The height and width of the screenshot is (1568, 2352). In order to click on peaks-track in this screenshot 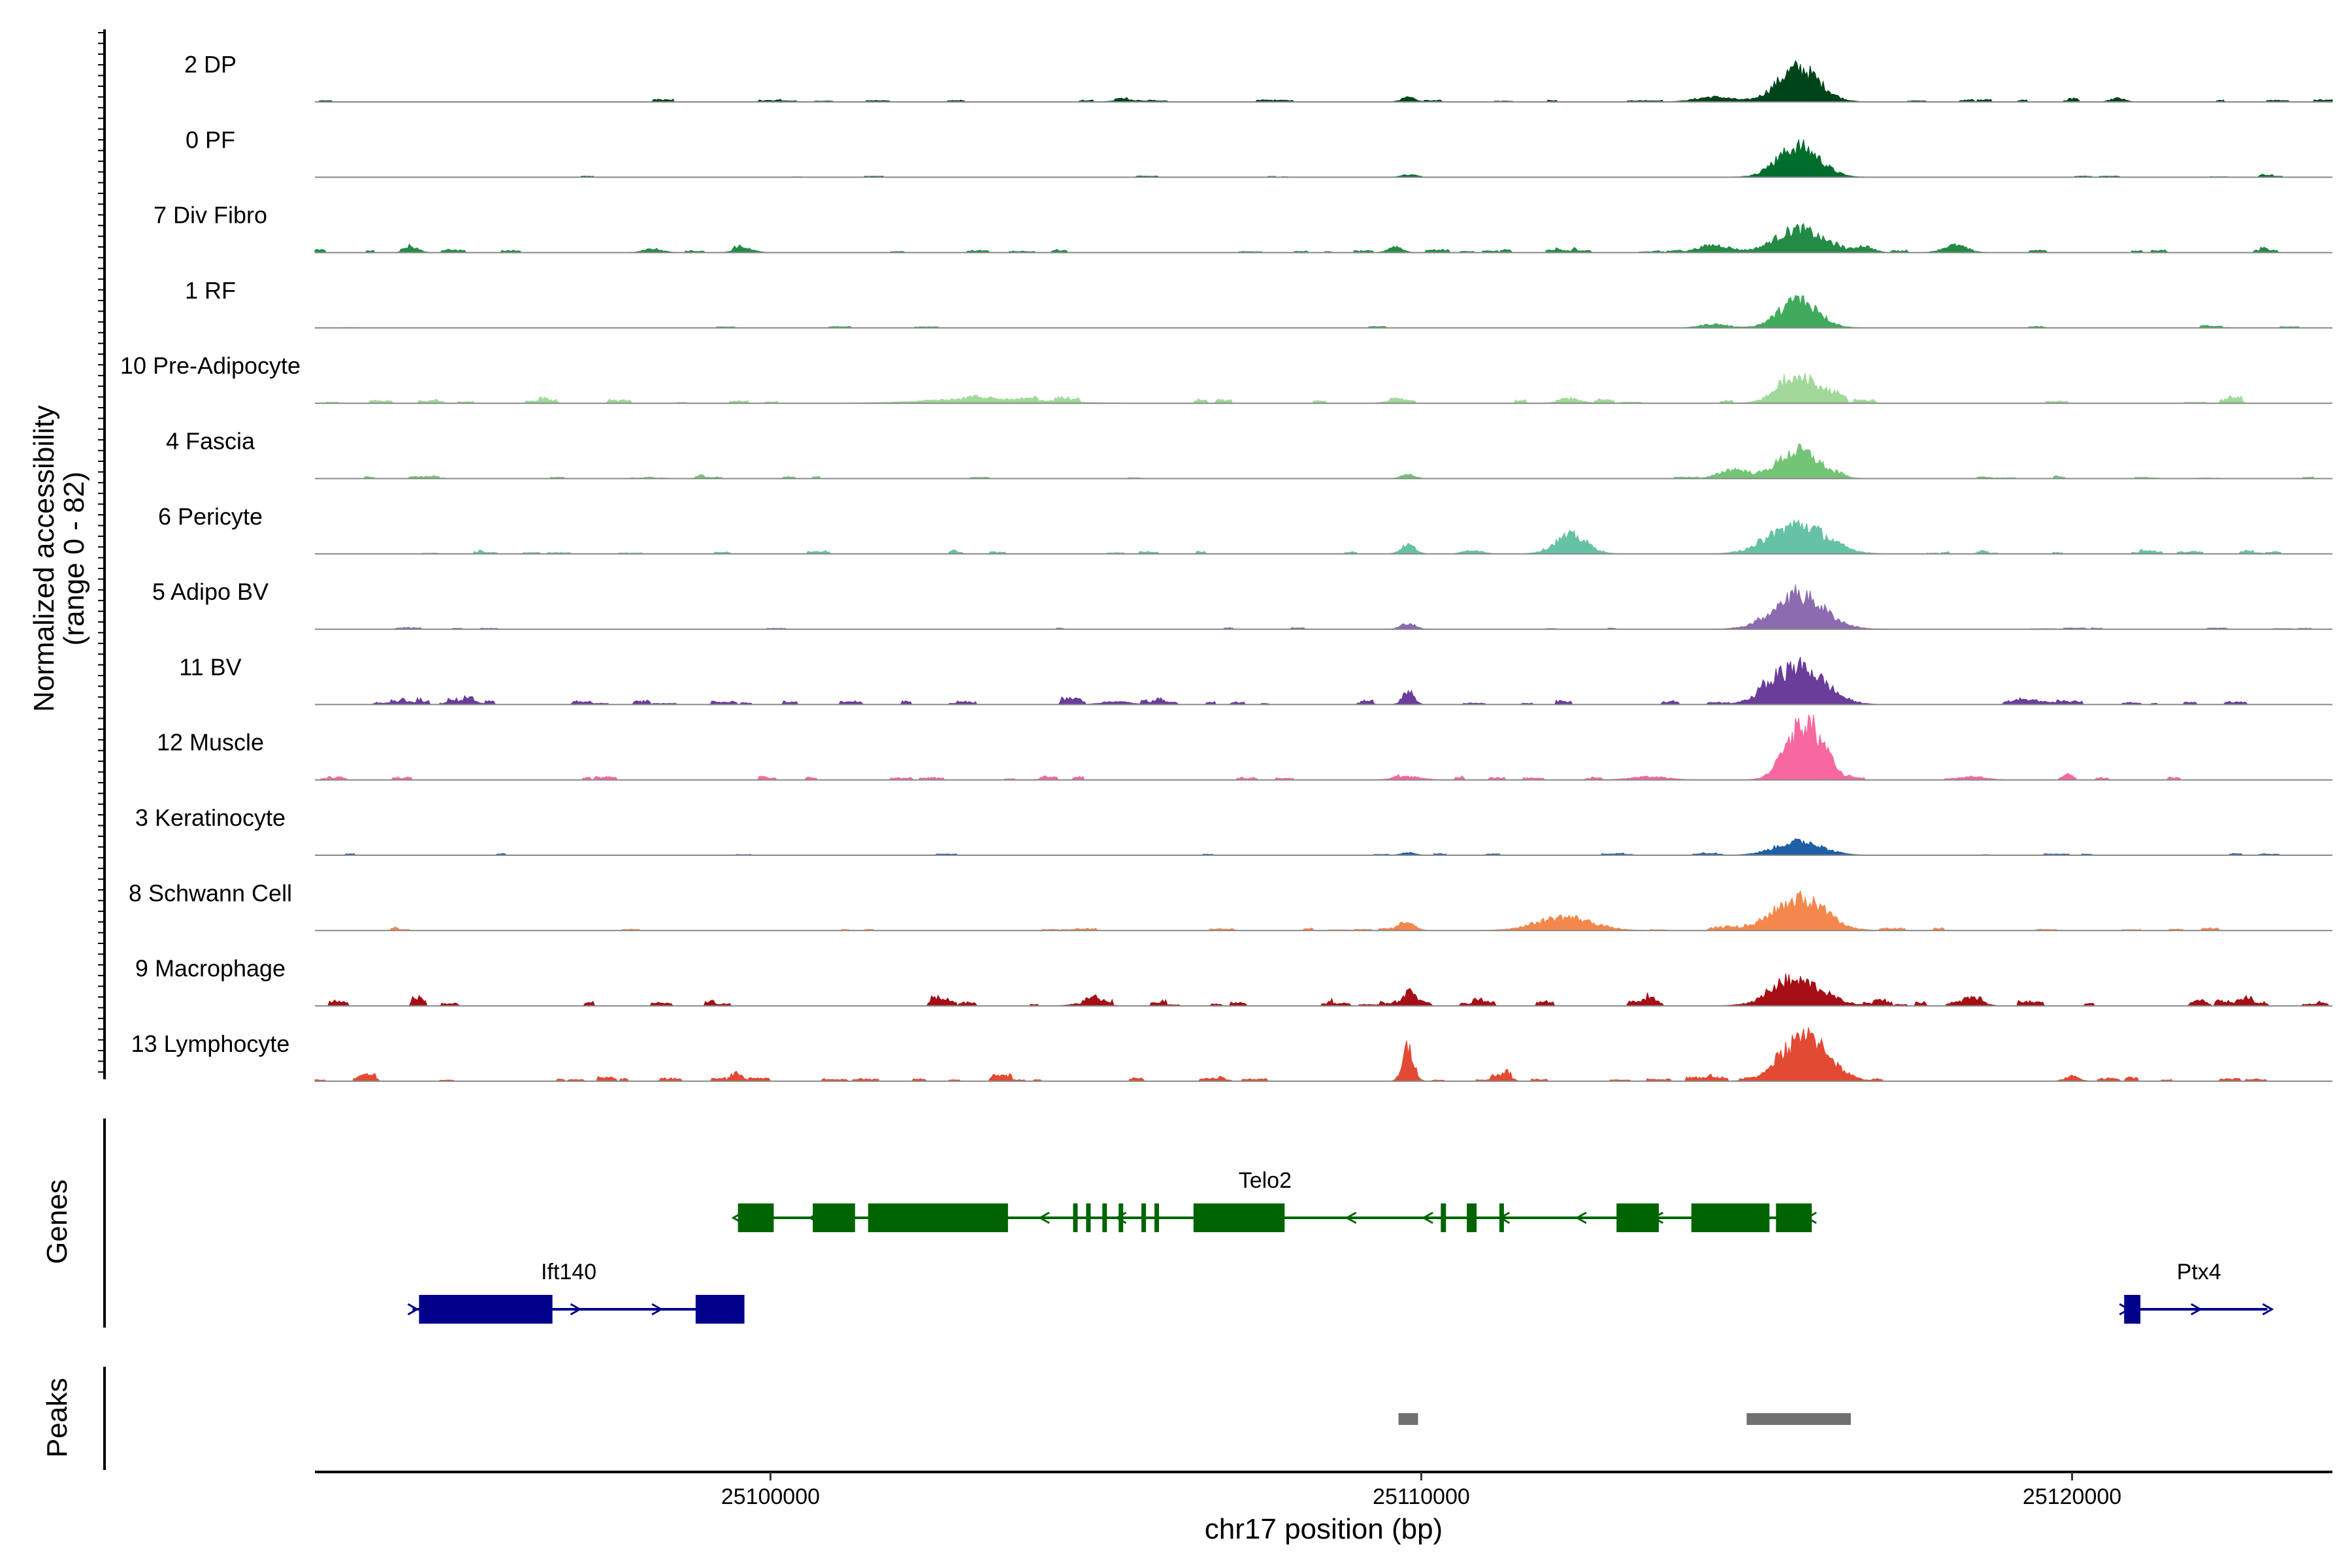, I will do `click(977, 1418)`.